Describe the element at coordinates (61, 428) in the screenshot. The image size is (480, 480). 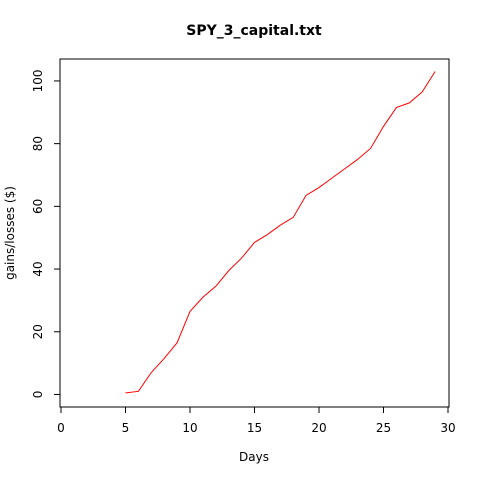
I see `x-tick-label: 0` at that location.